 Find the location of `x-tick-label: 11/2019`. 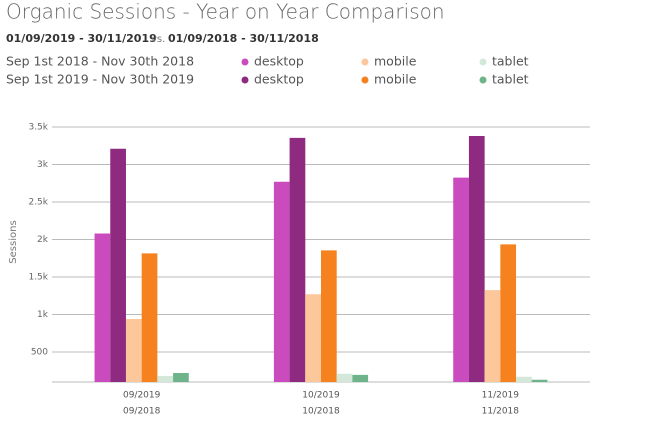

x-tick-label: 11/2019 is located at coordinates (501, 396).